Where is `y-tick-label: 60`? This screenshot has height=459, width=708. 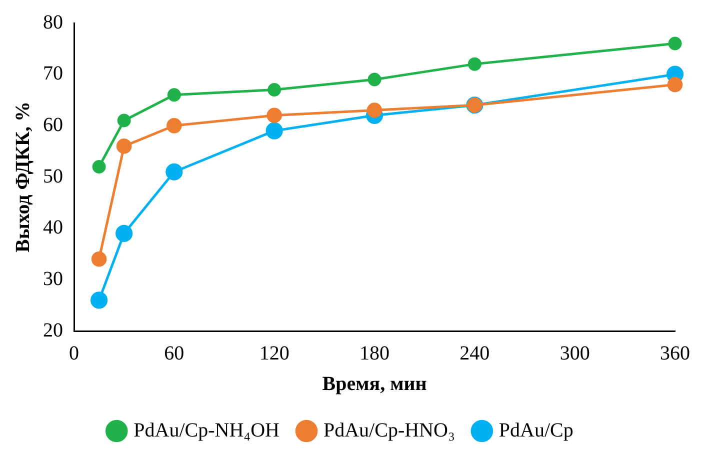 y-tick-label: 60 is located at coordinates (53, 125).